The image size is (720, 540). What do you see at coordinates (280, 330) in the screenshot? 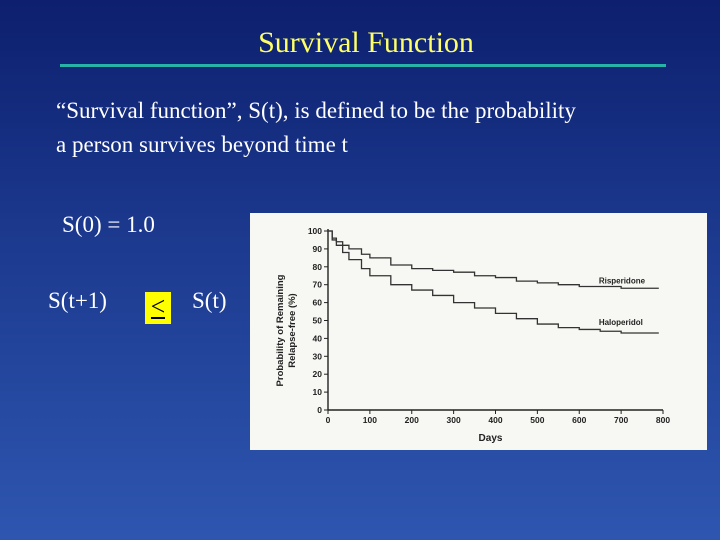
I see `y-axis-label-line-1: Probability of Remaining` at bounding box center [280, 330].